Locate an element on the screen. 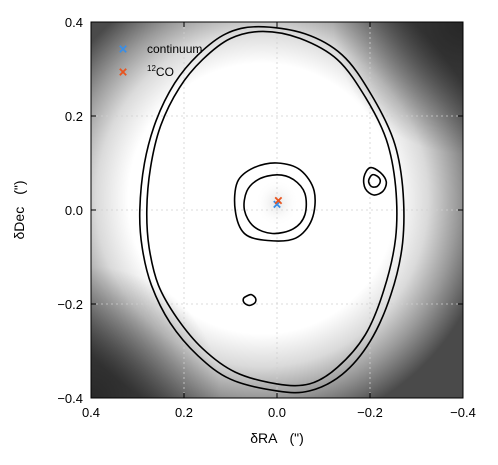 The width and height of the screenshot is (498, 465). blob-contour-bottom is located at coordinates (249, 300).